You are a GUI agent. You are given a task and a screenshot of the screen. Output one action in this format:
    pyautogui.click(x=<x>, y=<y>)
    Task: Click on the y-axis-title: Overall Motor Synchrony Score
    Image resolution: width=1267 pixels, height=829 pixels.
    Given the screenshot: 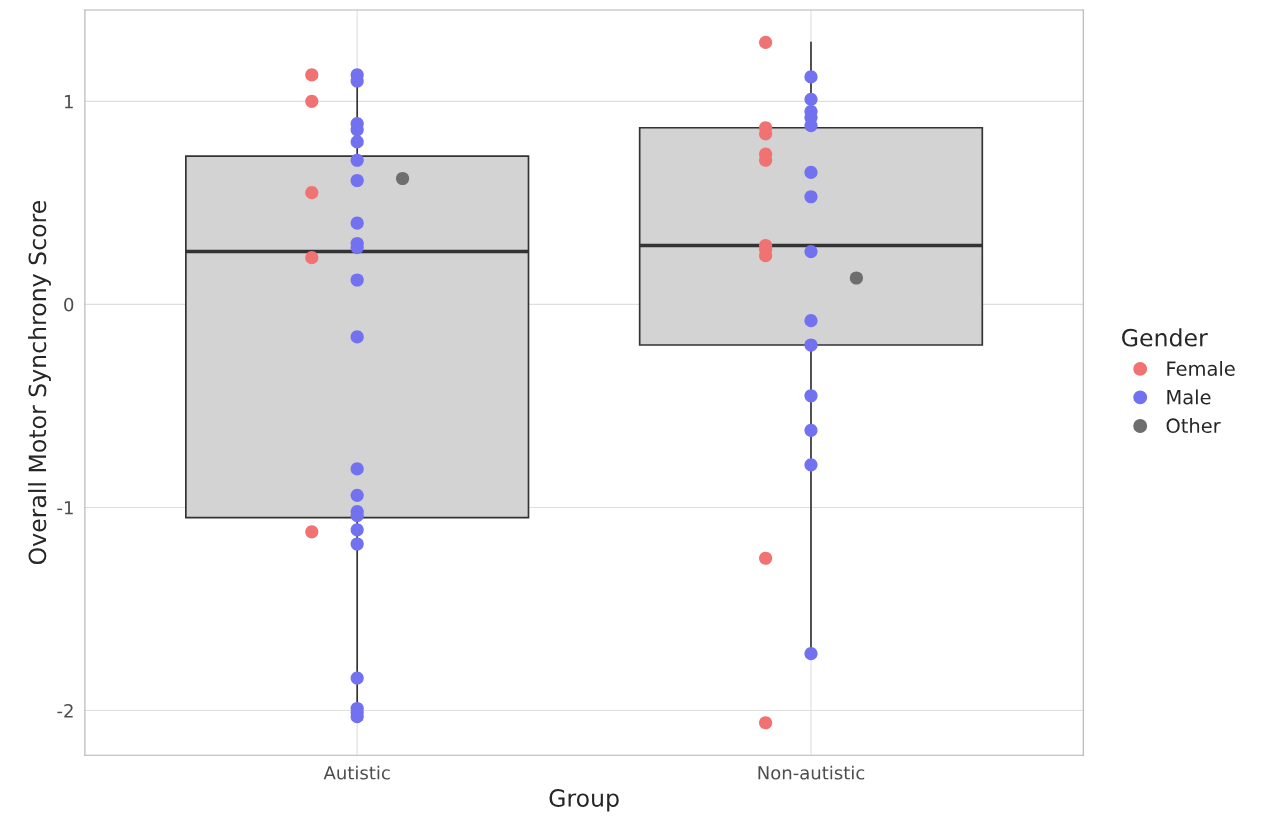 What is the action you would take?
    pyautogui.click(x=39, y=383)
    